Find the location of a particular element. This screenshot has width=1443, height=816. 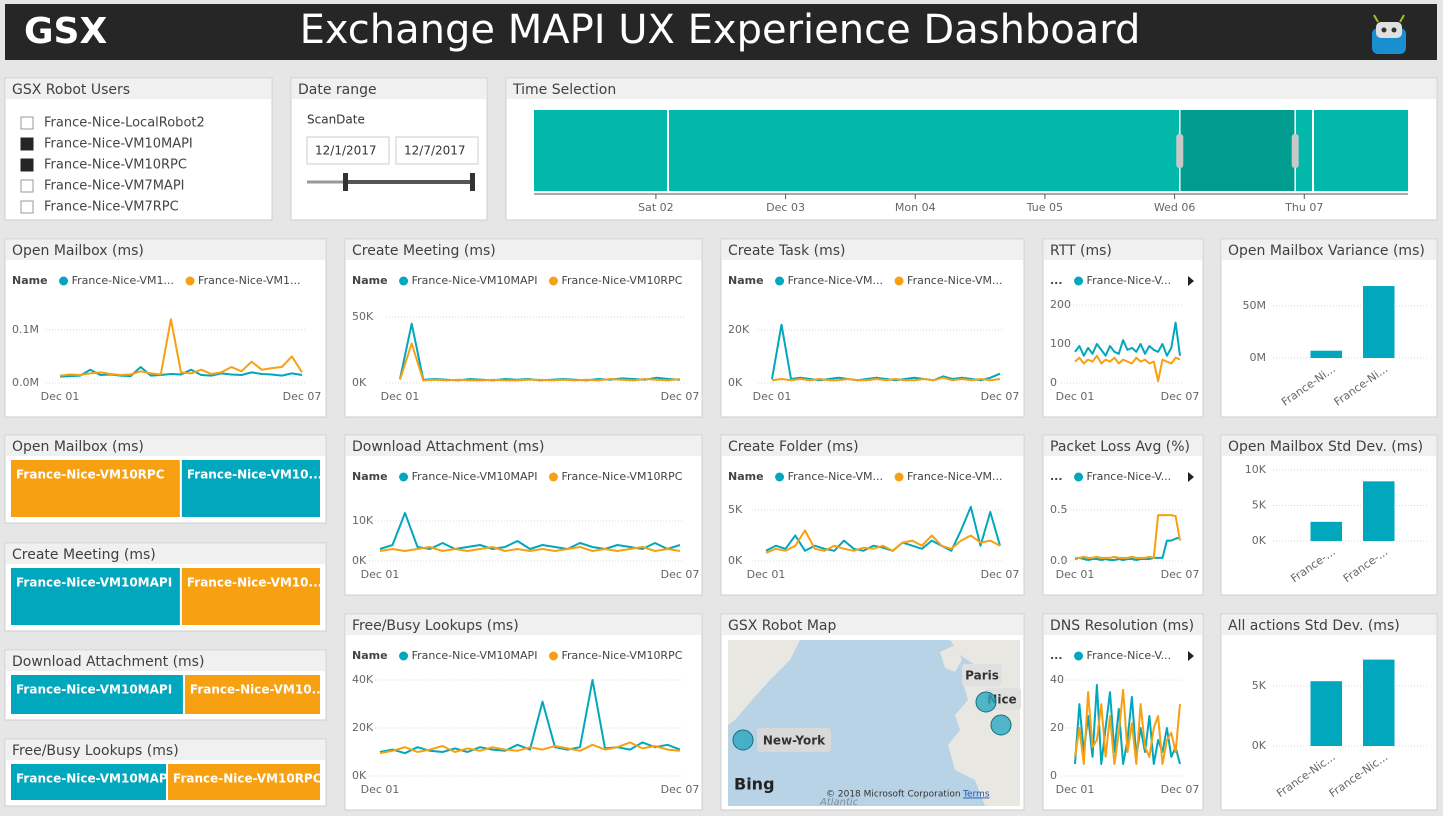

user-label: France-Nice-VM10MAPI is located at coordinates (118, 144).